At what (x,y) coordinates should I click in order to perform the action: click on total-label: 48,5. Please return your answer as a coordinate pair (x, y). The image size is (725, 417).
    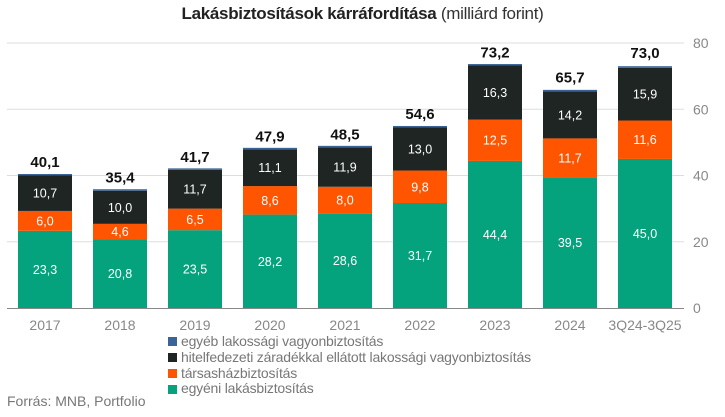
    Looking at the image, I should click on (344, 134).